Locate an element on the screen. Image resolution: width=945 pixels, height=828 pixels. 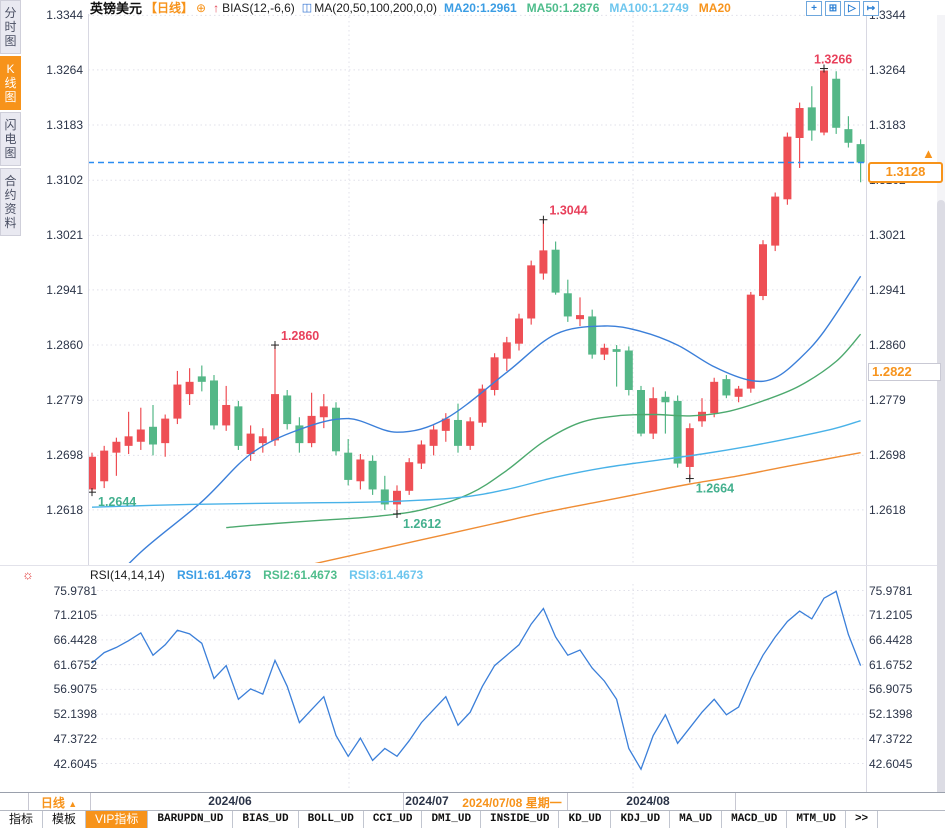
price-up-arrow-icon: ▲ is located at coordinates (928, 153).